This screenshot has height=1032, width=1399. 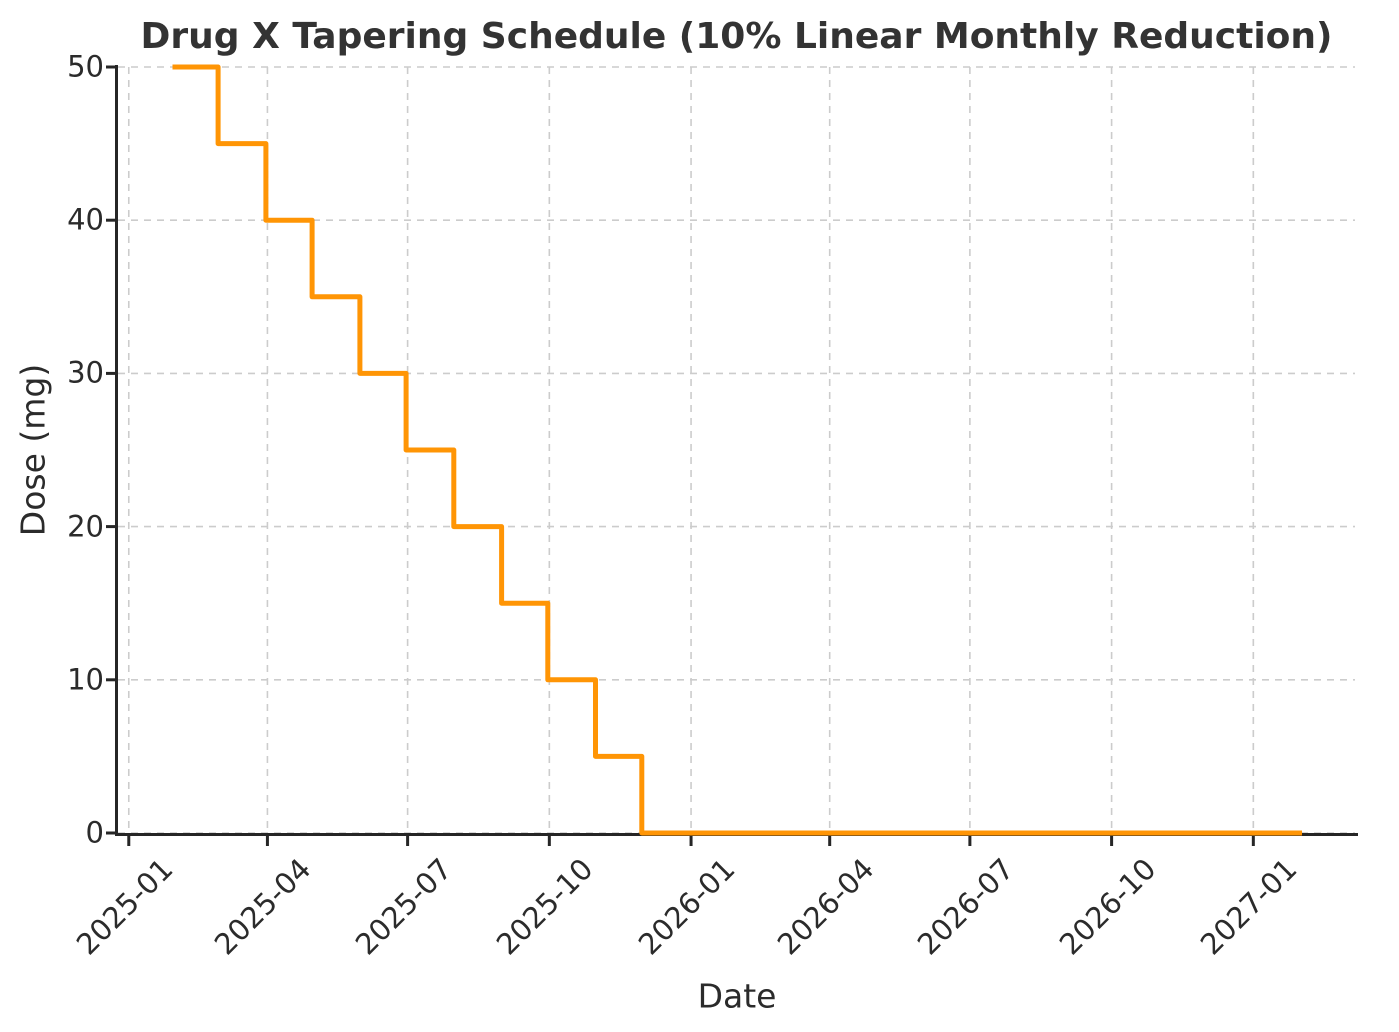 I want to click on y-tick-label: 10, so click(x=85, y=679).